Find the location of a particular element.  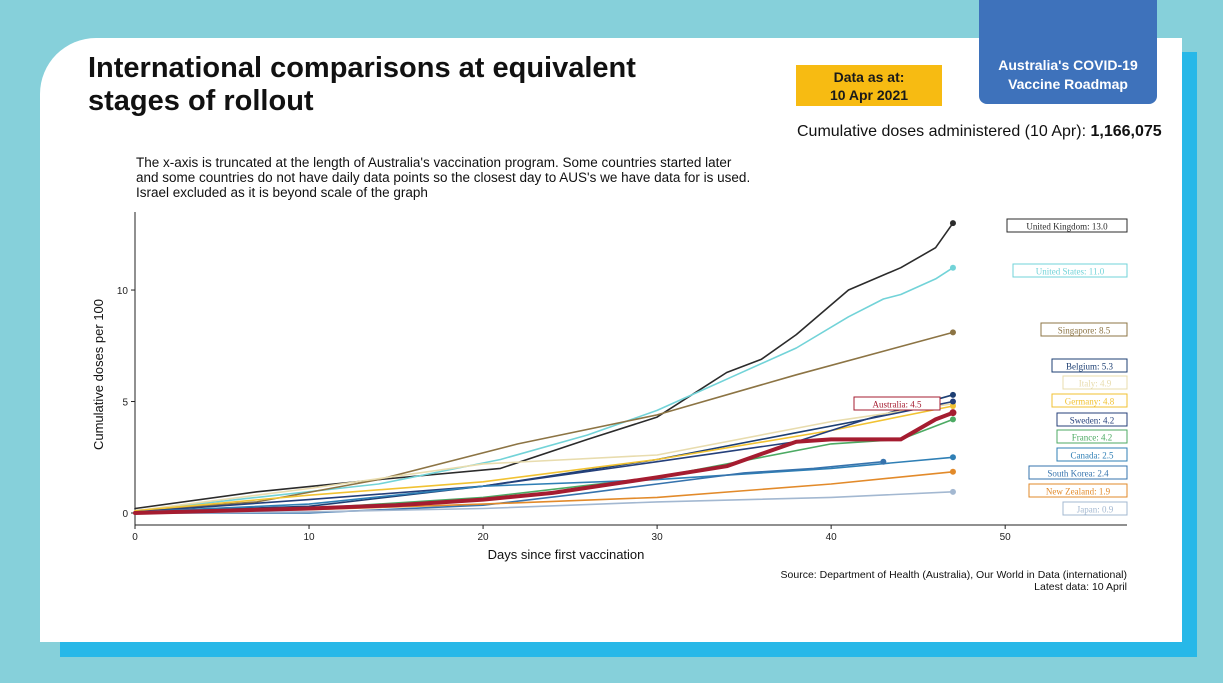

series-label-text-germany: Germany: 4.8 is located at coordinates (1090, 402).